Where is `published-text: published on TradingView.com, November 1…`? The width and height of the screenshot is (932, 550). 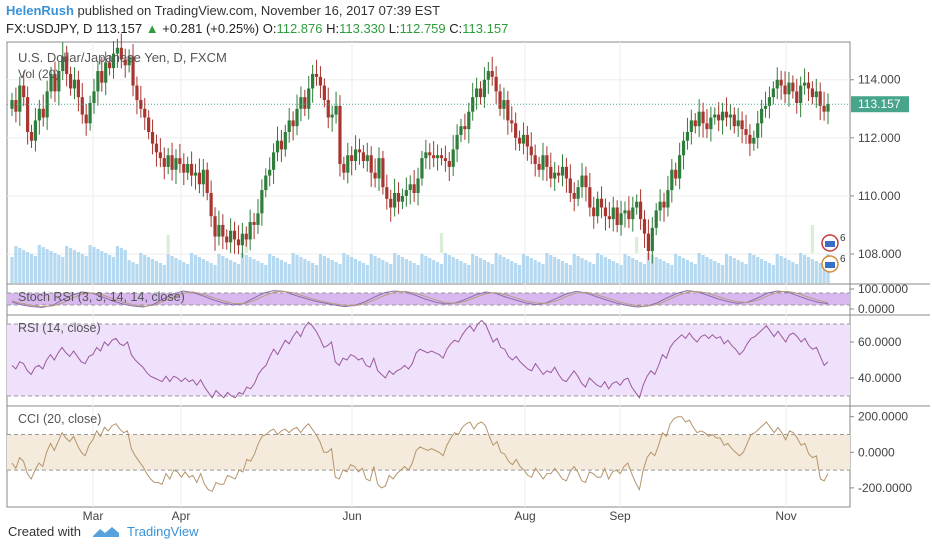 published-text: published on TradingView.com, November 1… is located at coordinates (259, 10).